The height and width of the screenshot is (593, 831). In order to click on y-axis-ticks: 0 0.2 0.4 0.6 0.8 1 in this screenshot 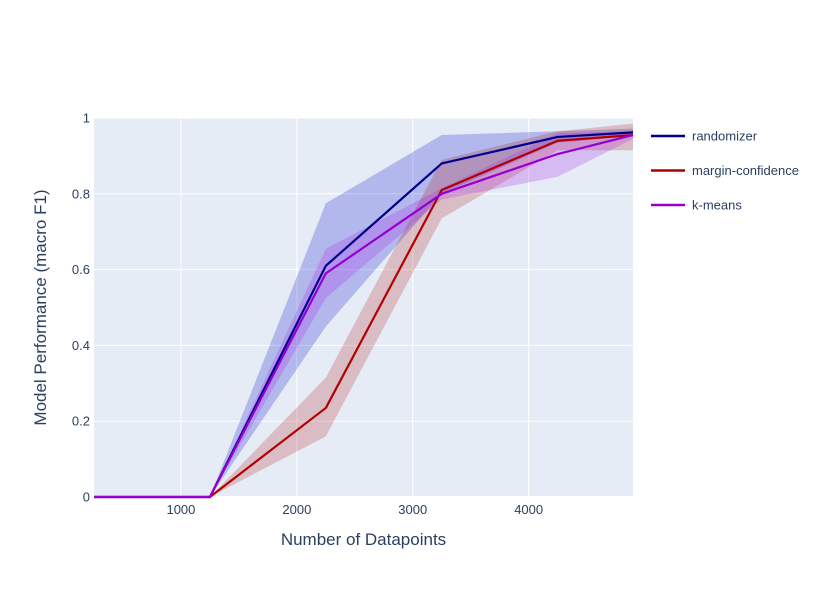, I will do `click(81, 308)`.